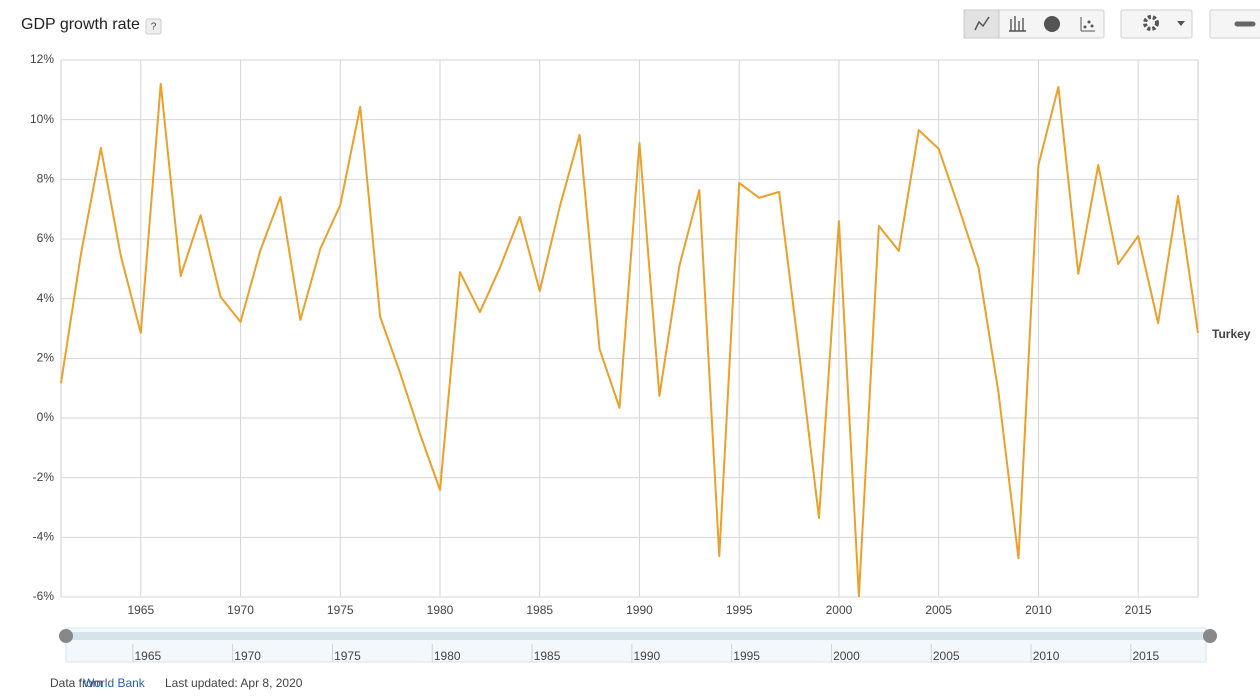 The width and height of the screenshot is (1260, 700). What do you see at coordinates (447, 656) in the screenshot?
I see `slider-label: 1980` at bounding box center [447, 656].